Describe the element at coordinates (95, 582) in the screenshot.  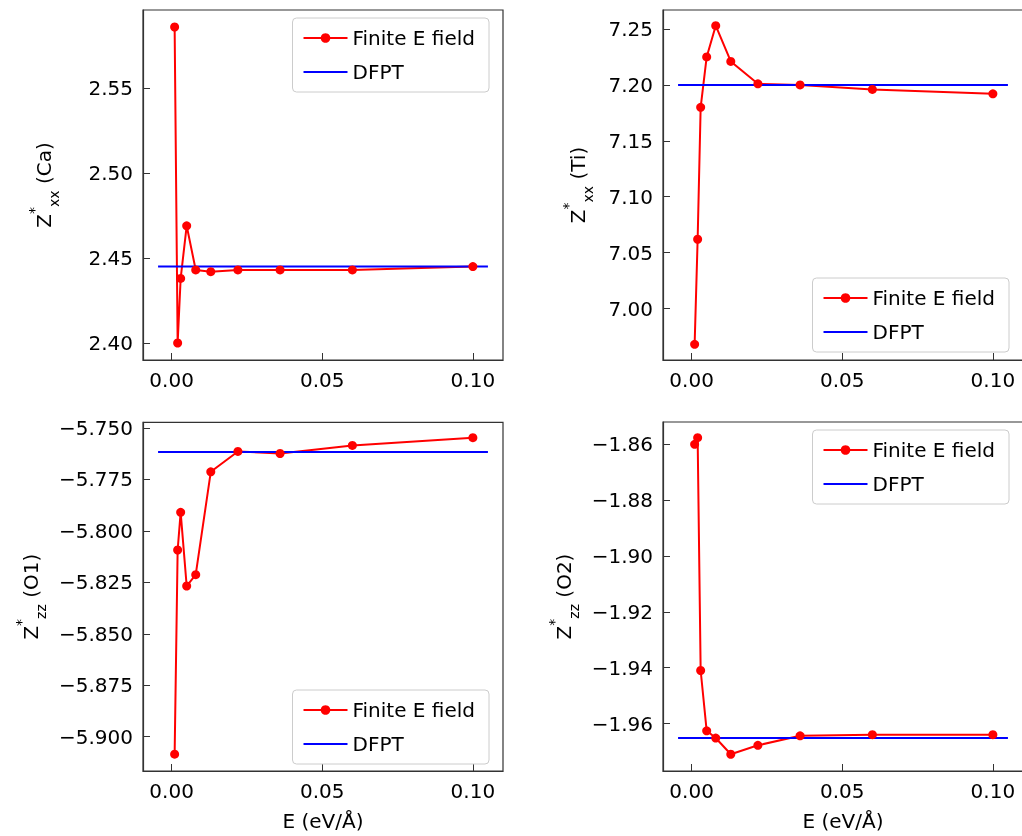
I see `y-tick-label: −5.825` at that location.